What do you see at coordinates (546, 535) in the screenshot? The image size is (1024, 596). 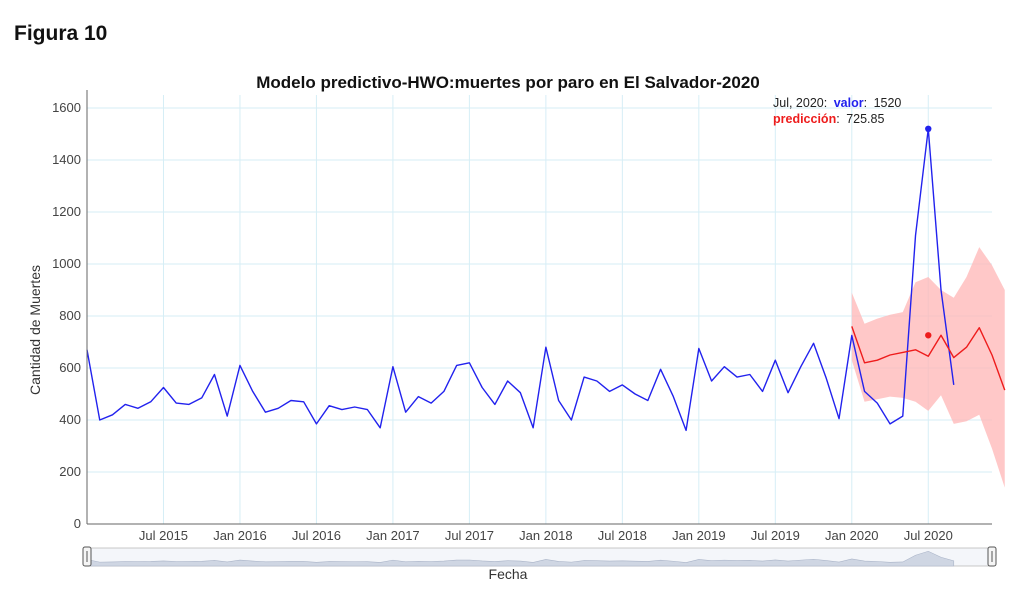 I see `x-tick-label: Jan 2018` at bounding box center [546, 535].